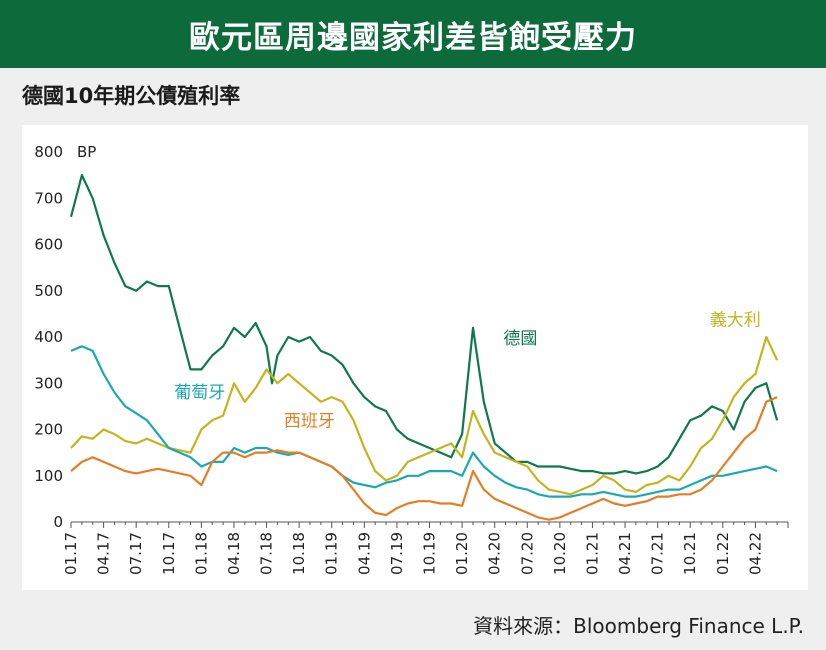 The width and height of the screenshot is (826, 650). I want to click on title-banner: 歐元區周邊國家利差皆飽受壓力, so click(413, 34).